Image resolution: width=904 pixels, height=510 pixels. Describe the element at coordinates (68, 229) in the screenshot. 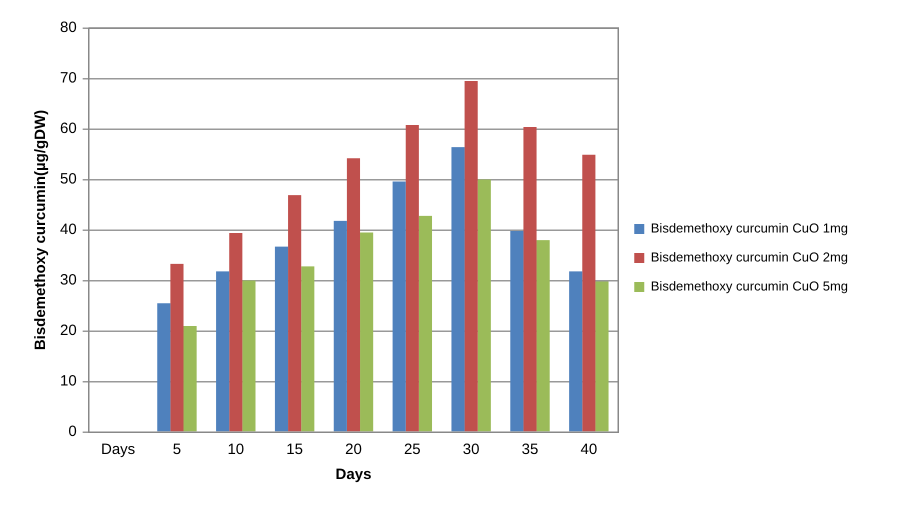

I see `y-tick-label: 40` at that location.